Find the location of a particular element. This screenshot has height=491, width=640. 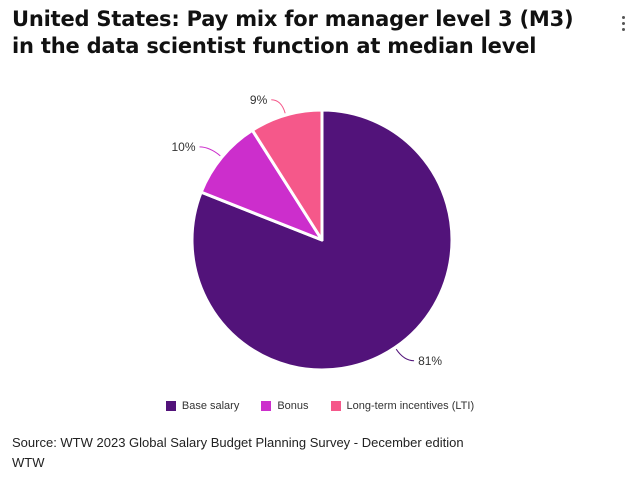

legend-label: Long-term incentives (LTI) is located at coordinates (410, 406).